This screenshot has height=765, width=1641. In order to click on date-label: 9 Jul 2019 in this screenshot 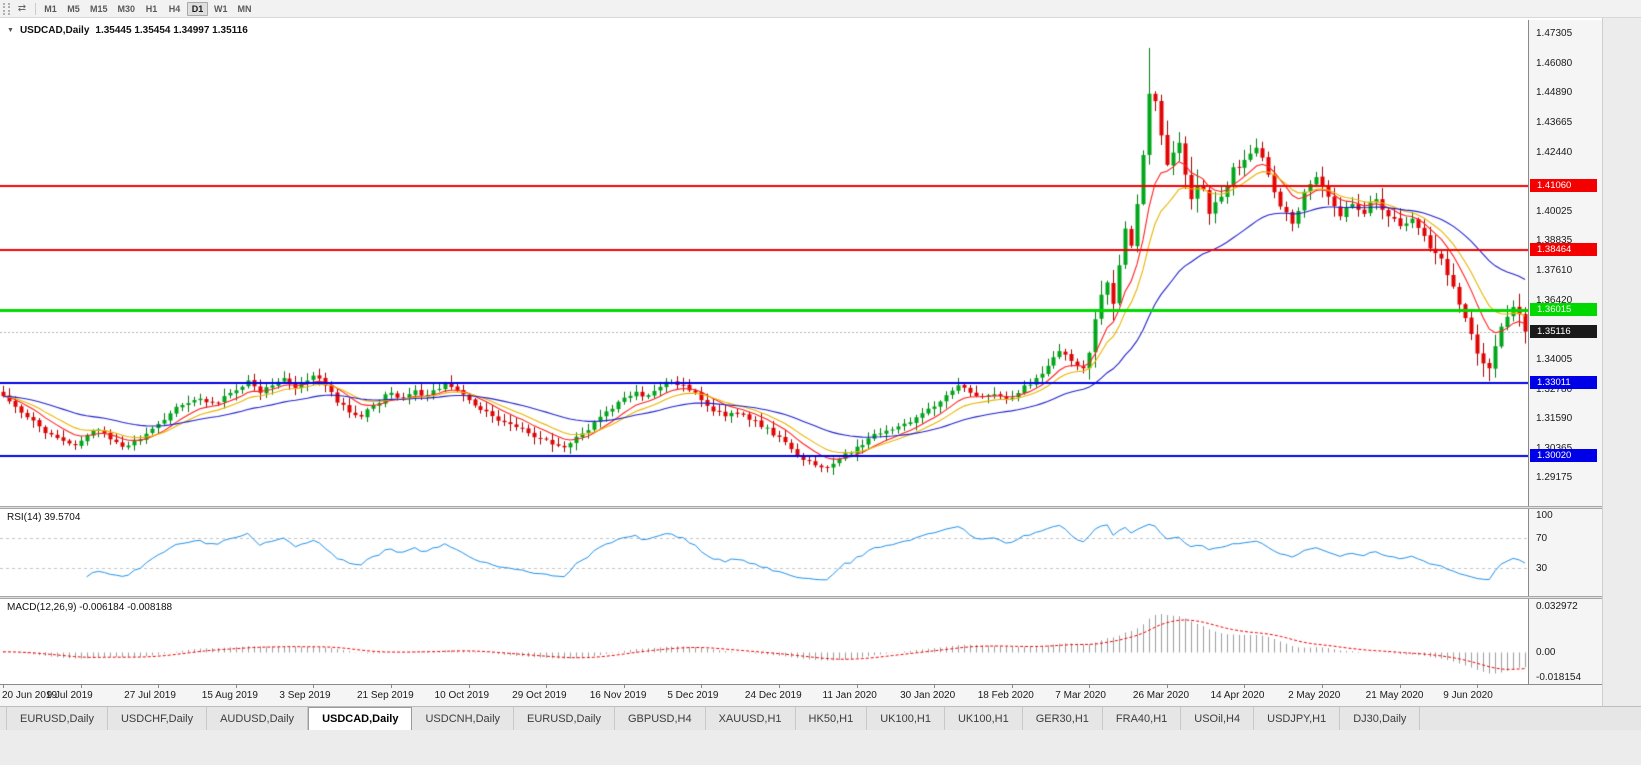, I will do `click(69, 695)`.